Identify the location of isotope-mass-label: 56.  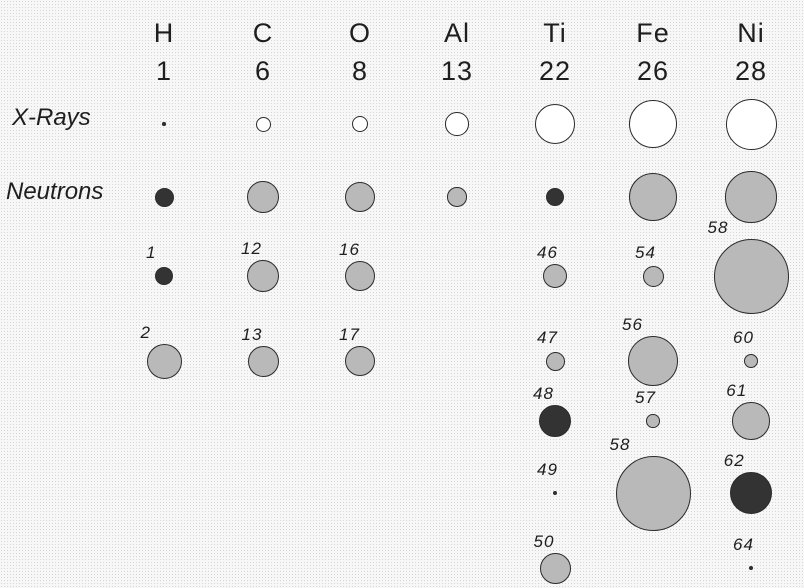
(632, 324).